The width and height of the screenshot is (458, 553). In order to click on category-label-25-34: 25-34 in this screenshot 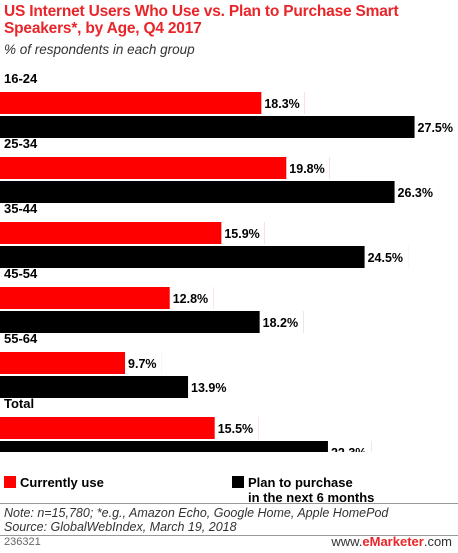, I will do `click(21, 143)`.